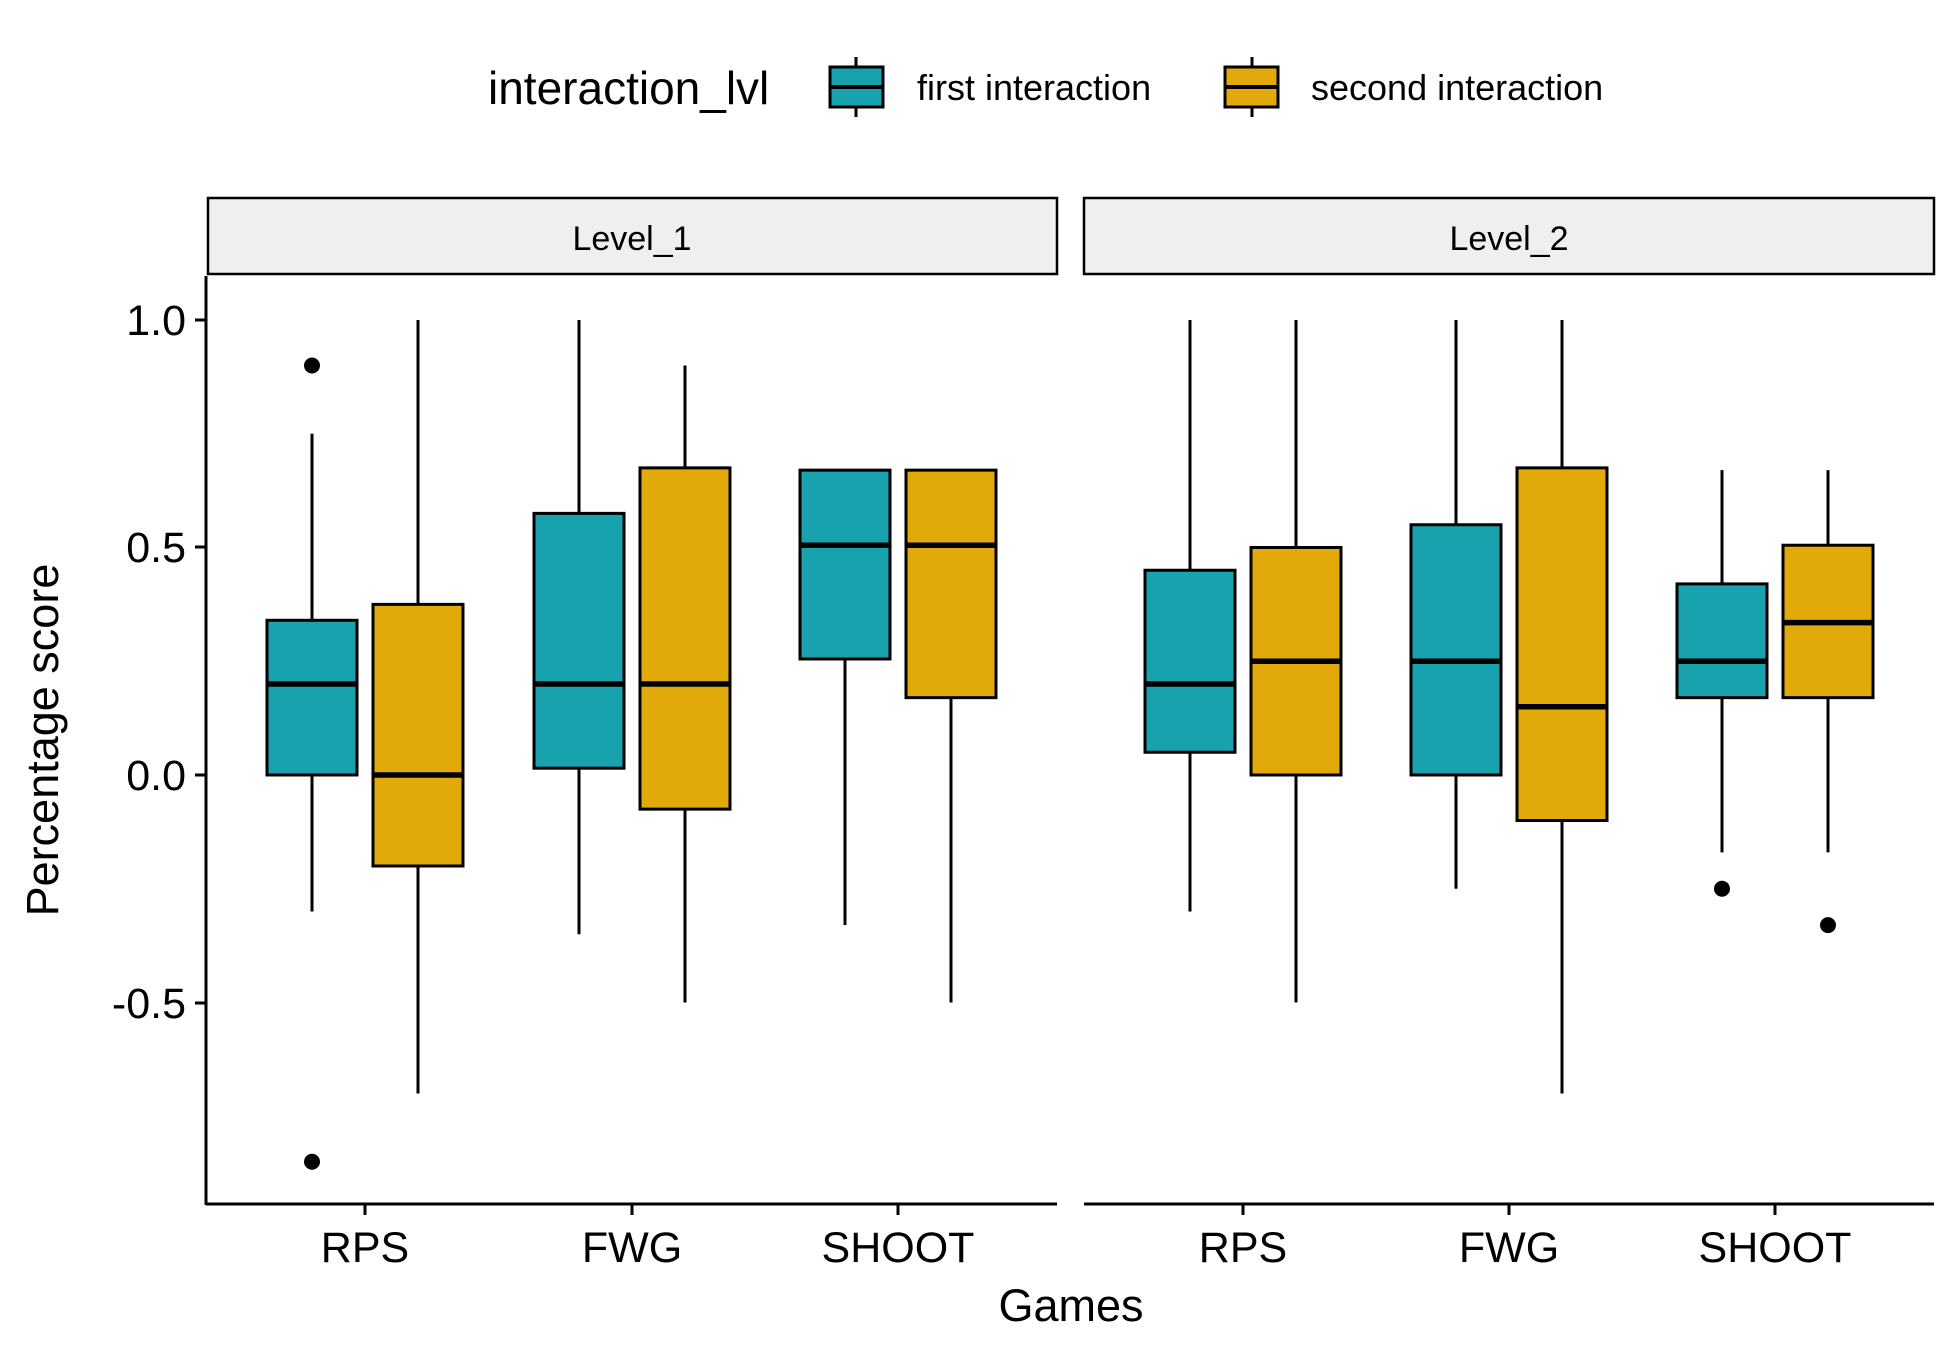 The image size is (1950, 1355). I want to click on x-axis-level-2: RPS FWG SHOOT, so click(1509, 1237).